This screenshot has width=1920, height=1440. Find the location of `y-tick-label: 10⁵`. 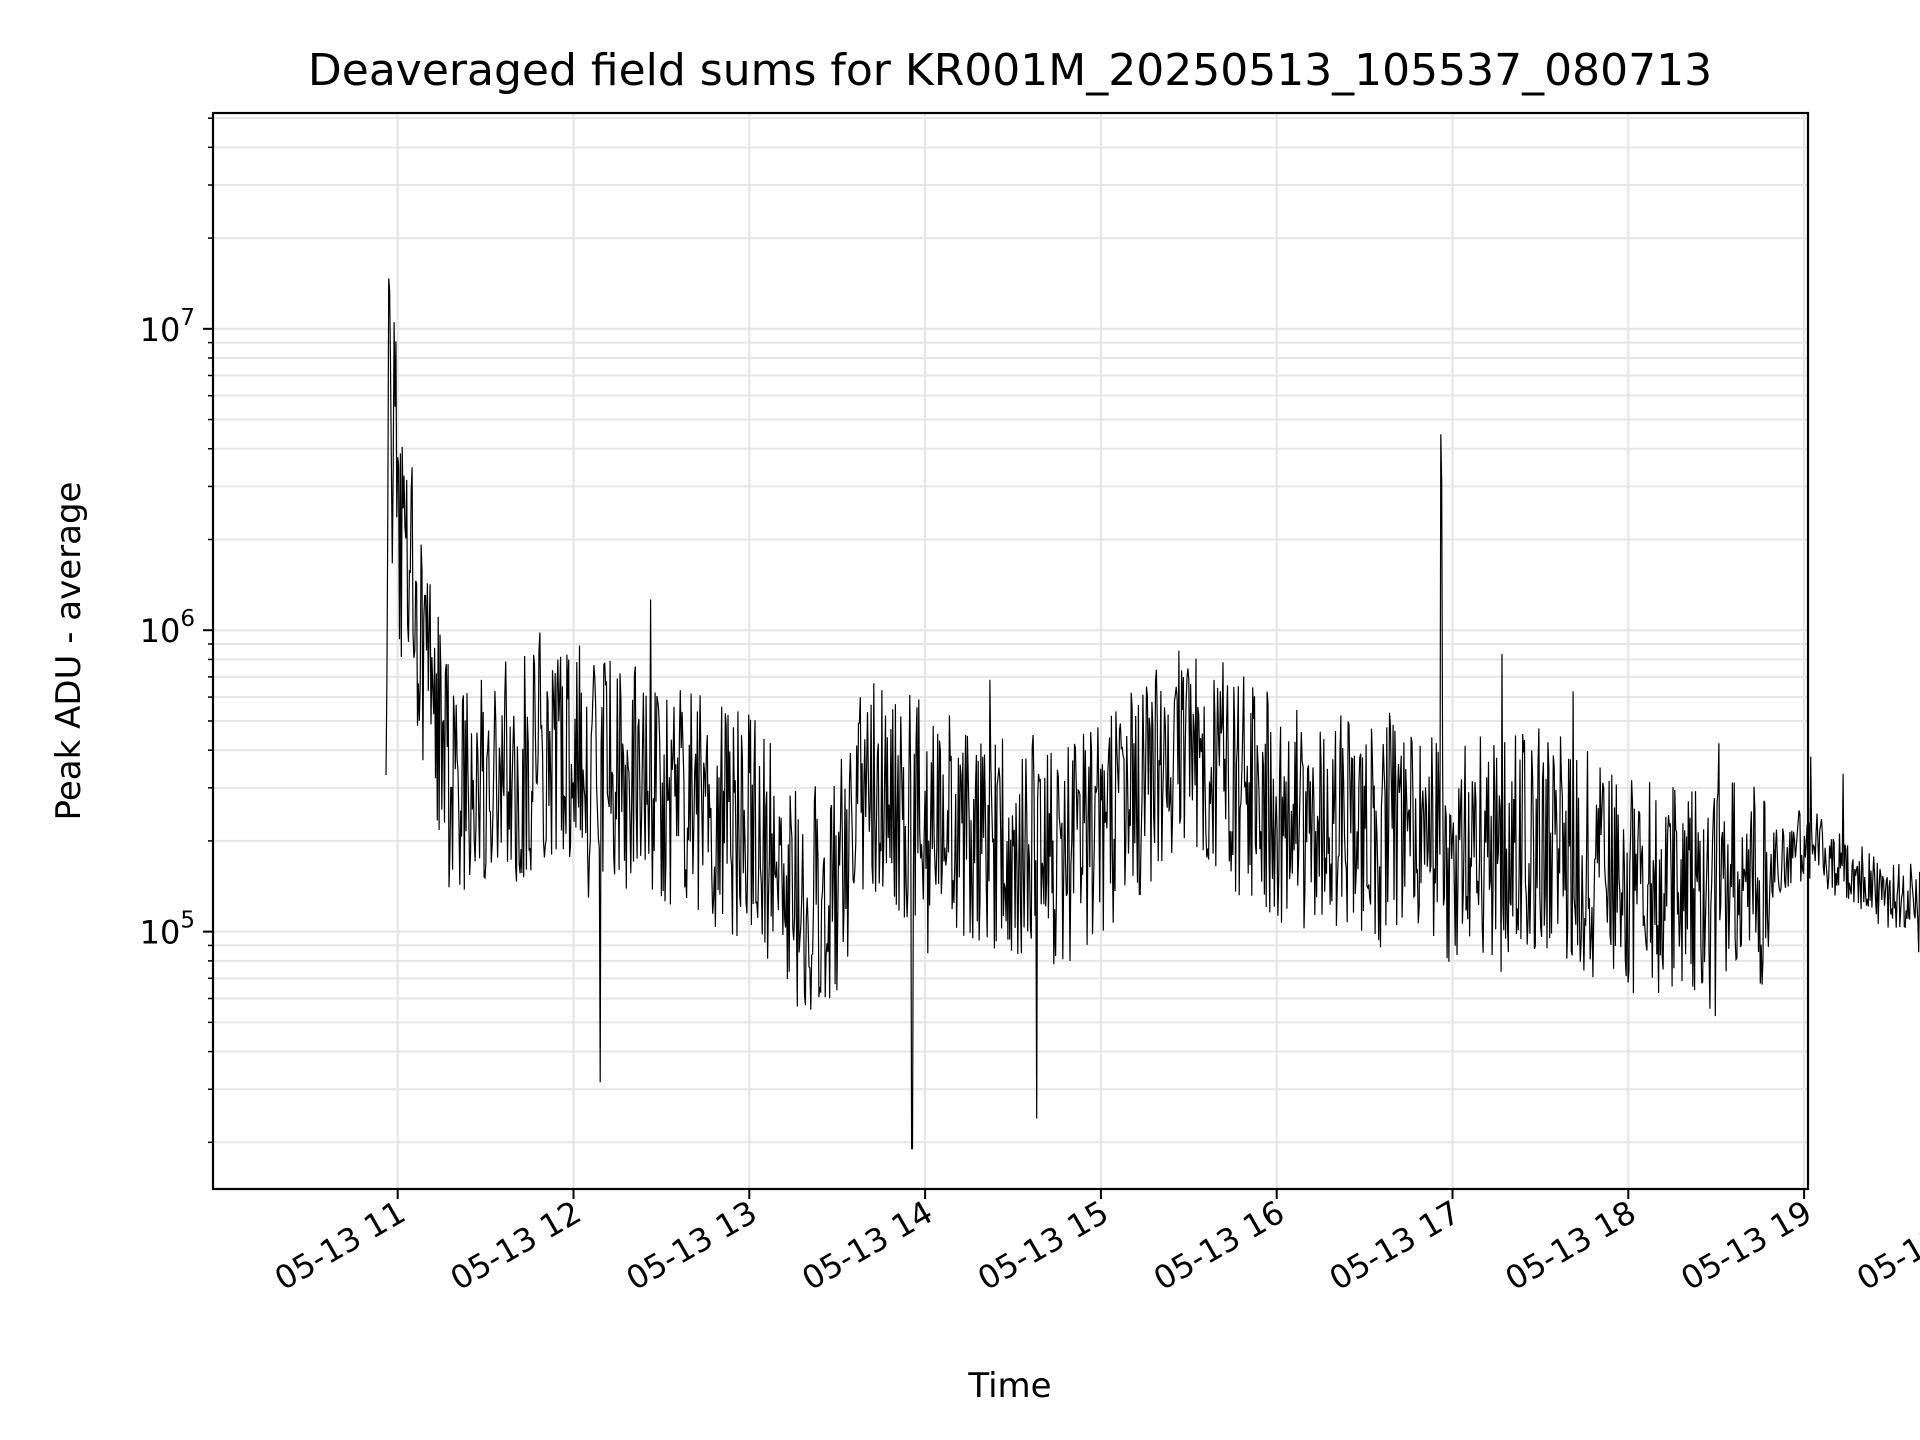

y-tick-label: 10⁵ is located at coordinates (167, 930).